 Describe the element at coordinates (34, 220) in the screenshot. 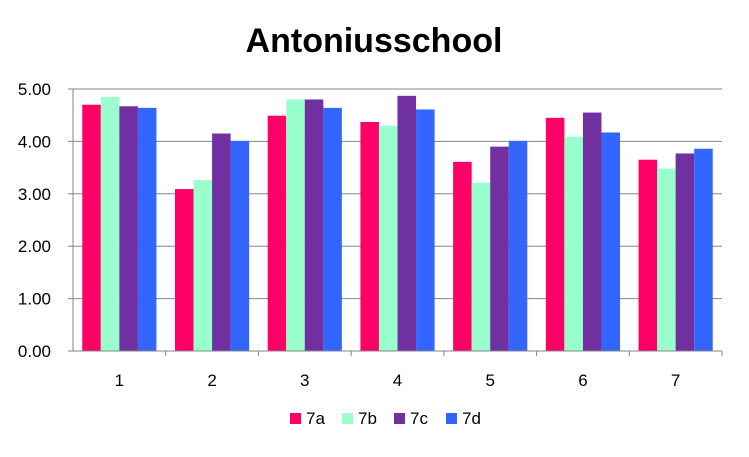

I see `y-axis-ticks: 0.00 1.00 2.00 3.00 4.00 5.00` at that location.